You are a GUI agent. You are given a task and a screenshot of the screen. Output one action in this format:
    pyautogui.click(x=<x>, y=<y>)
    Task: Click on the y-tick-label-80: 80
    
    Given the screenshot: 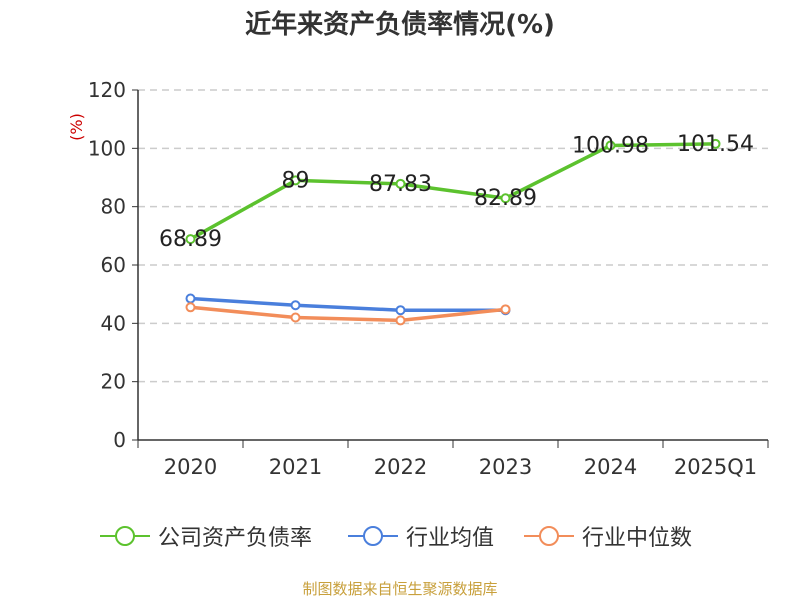 What is the action you would take?
    pyautogui.click(x=113, y=207)
    